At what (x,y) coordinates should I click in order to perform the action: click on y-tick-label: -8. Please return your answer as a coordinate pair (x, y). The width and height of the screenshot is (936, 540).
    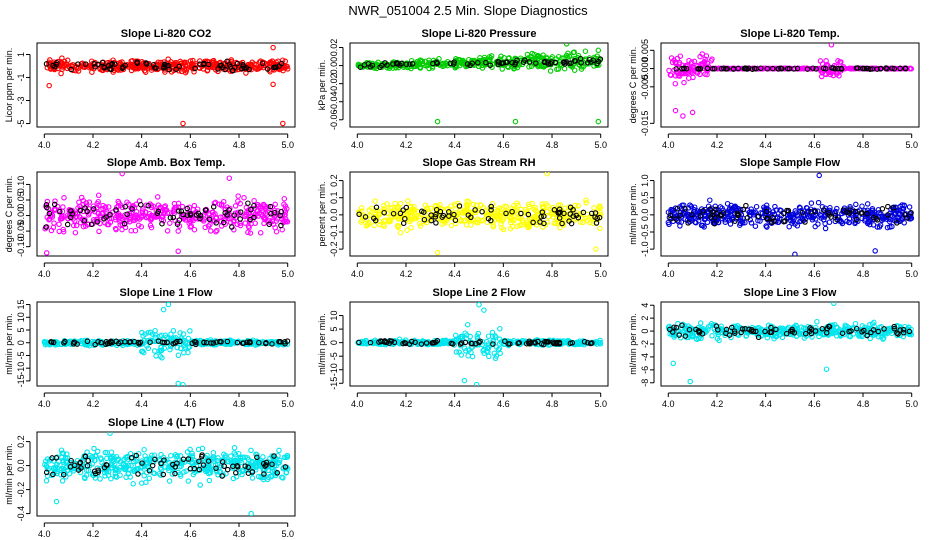
    Looking at the image, I should click on (645, 383).